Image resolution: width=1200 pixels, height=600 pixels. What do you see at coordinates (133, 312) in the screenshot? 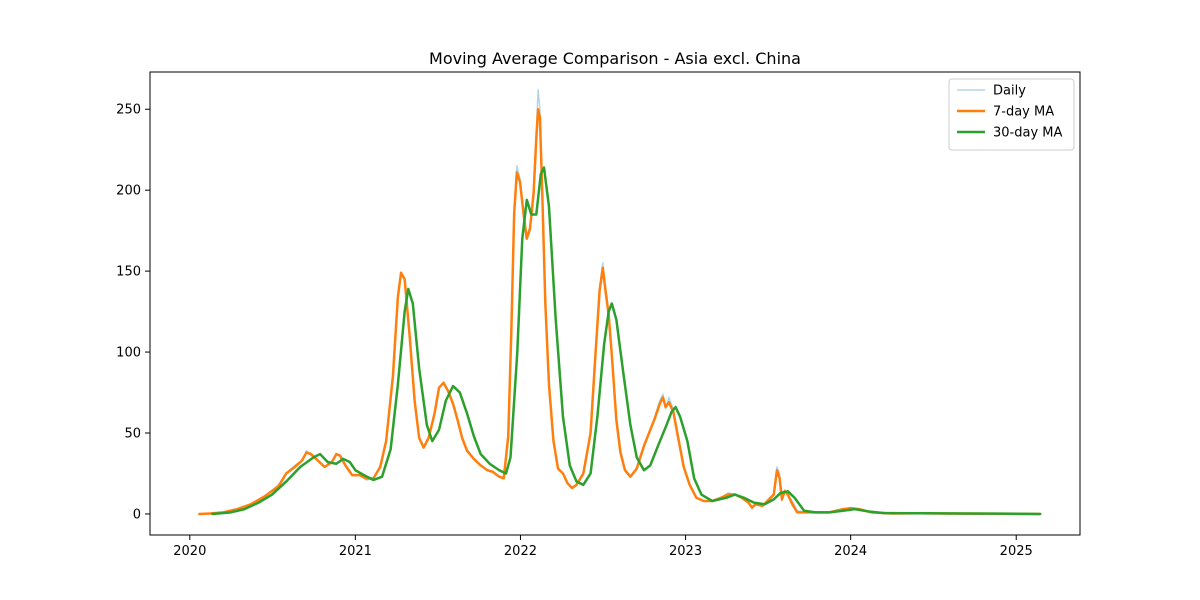
I see `y-axis: 0 50 100 150 200 250` at bounding box center [133, 312].